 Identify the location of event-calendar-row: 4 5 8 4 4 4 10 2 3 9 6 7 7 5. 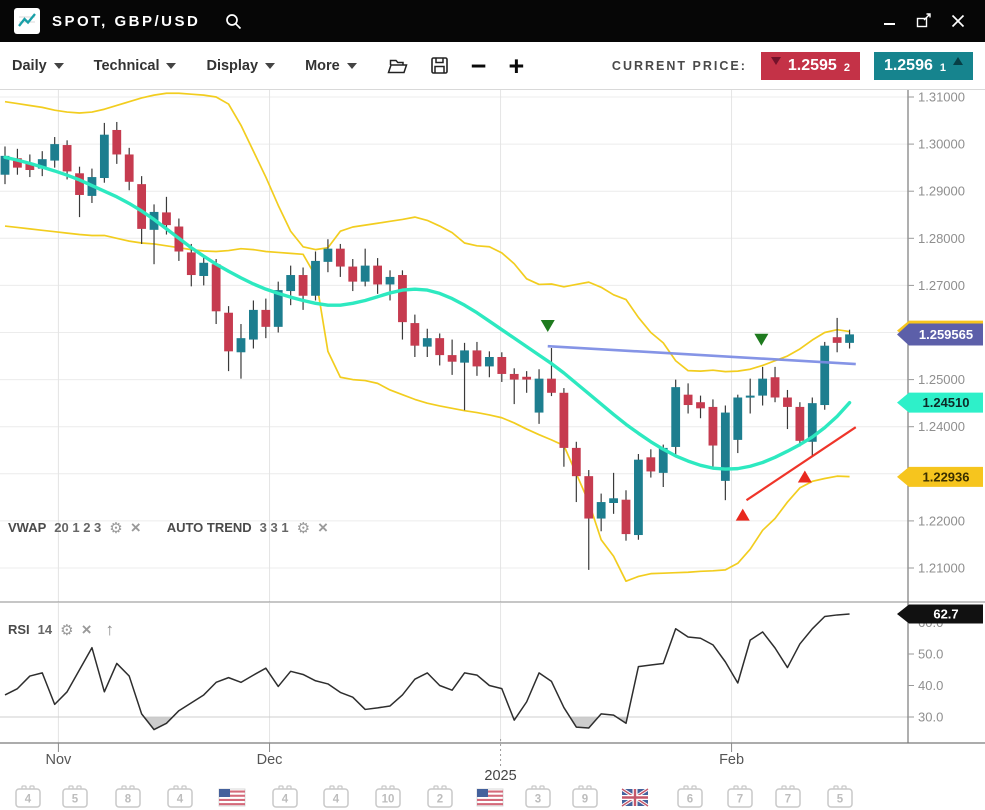
(434, 796).